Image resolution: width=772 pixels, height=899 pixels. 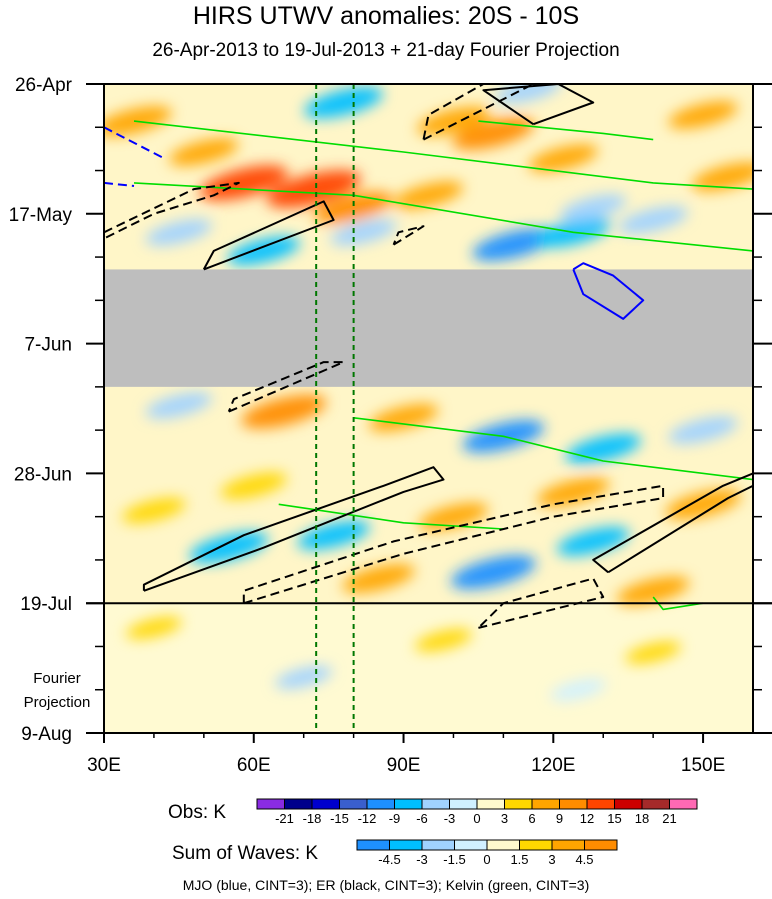 I want to click on y-tick-label: 17-May, so click(x=41, y=215).